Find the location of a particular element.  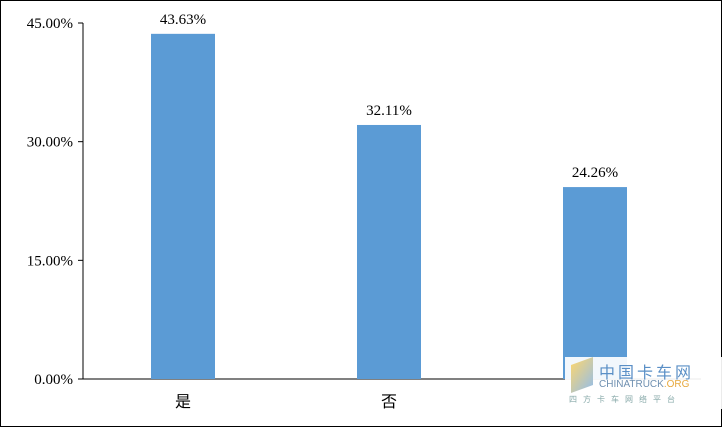

data-label: 24.26% is located at coordinates (595, 173).